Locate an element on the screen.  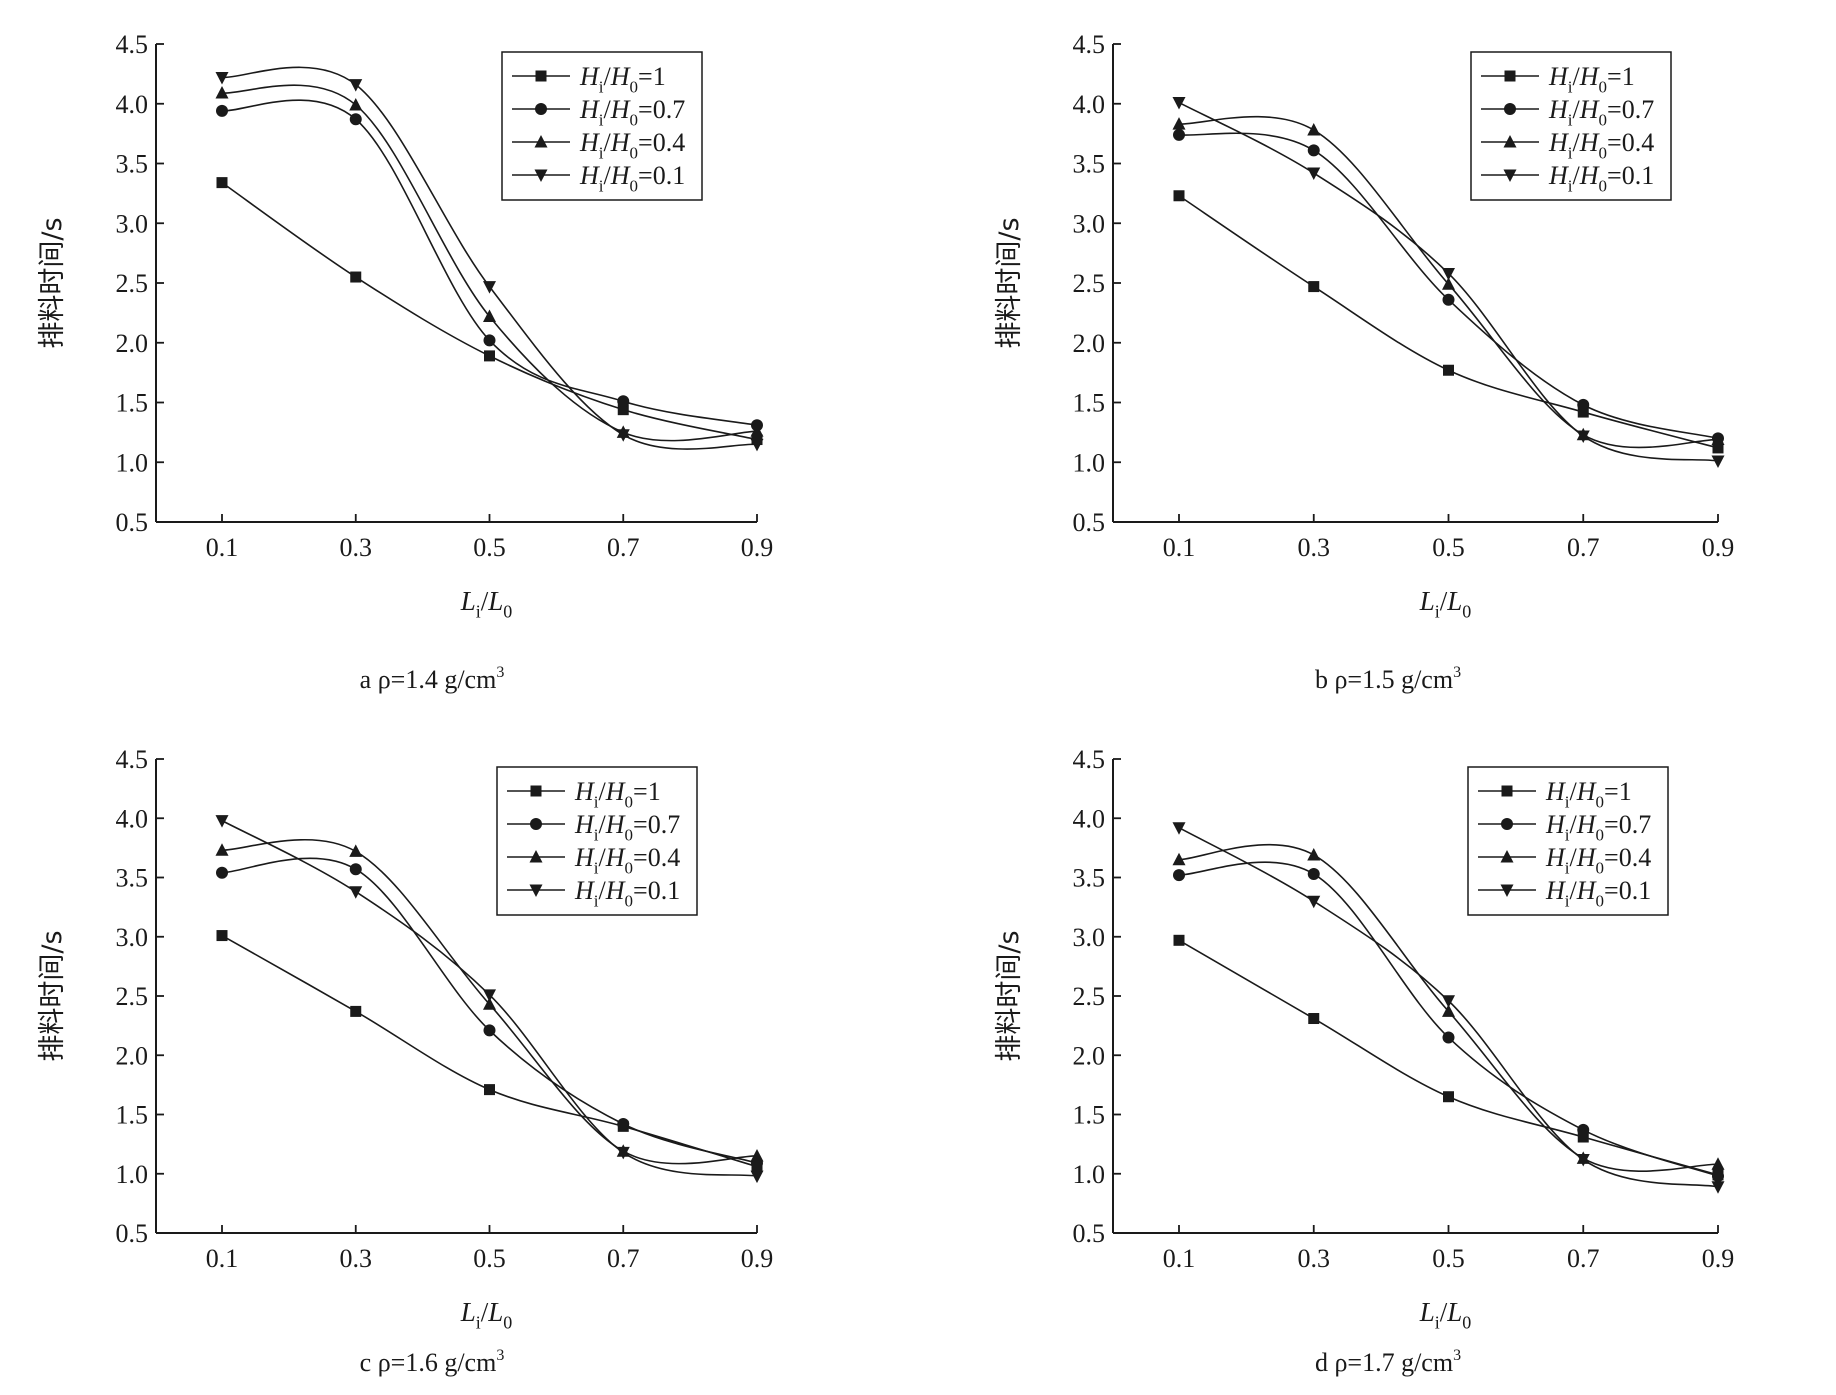
legend-label: Hi/H0=0.7 is located at coordinates (632, 112).